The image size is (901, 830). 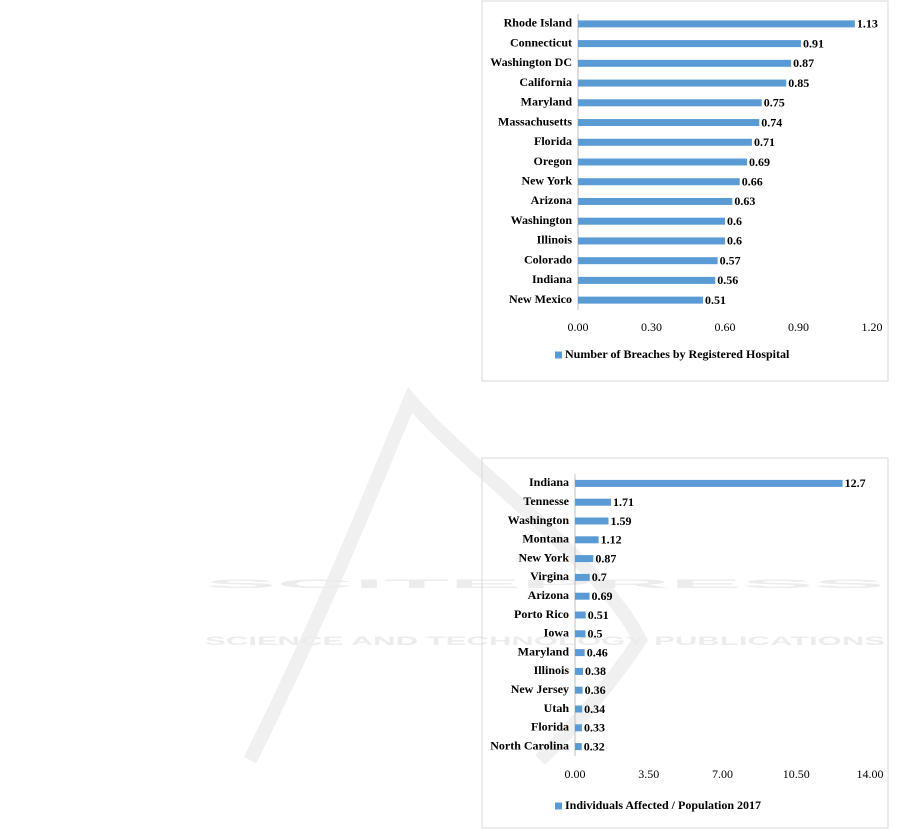 I want to click on x-tick-label: 0.90, so click(x=798, y=327).